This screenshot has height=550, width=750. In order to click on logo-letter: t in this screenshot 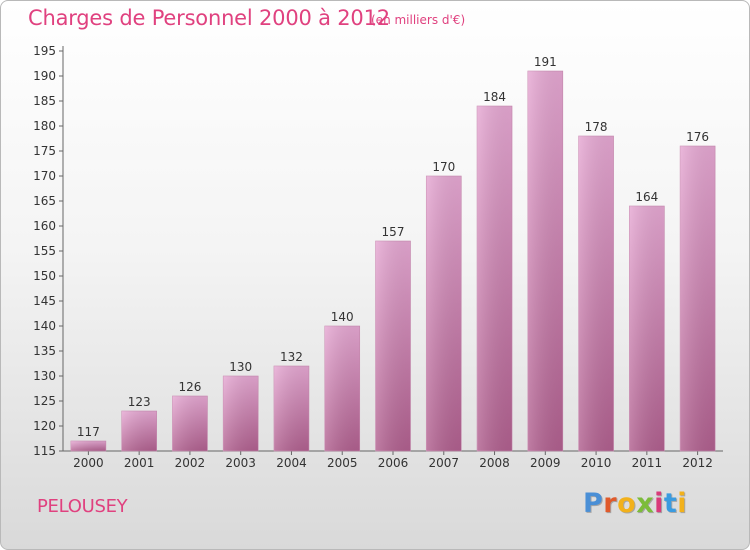, I will do `click(670, 503)`.